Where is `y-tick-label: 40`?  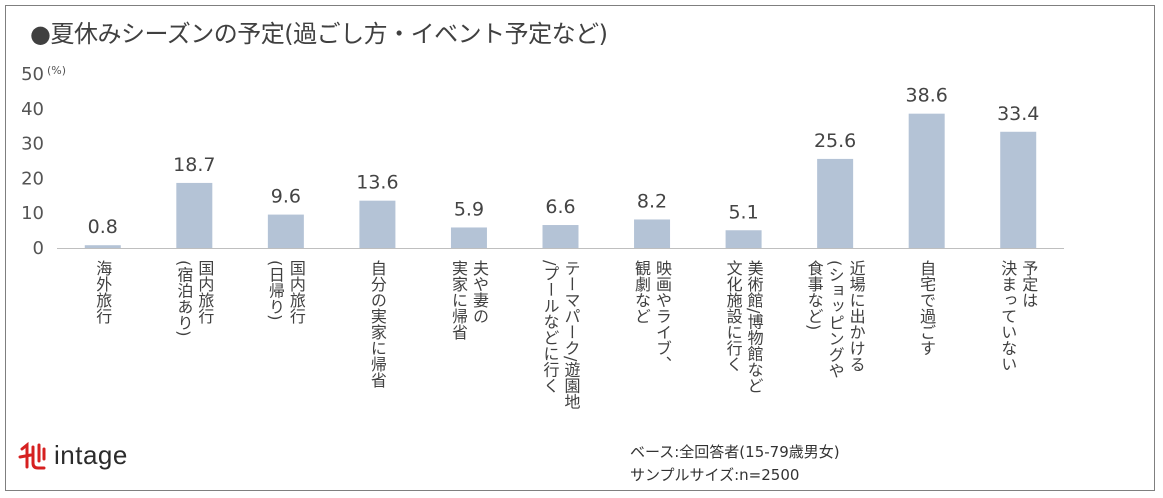 y-tick-label: 40 is located at coordinates (32, 109).